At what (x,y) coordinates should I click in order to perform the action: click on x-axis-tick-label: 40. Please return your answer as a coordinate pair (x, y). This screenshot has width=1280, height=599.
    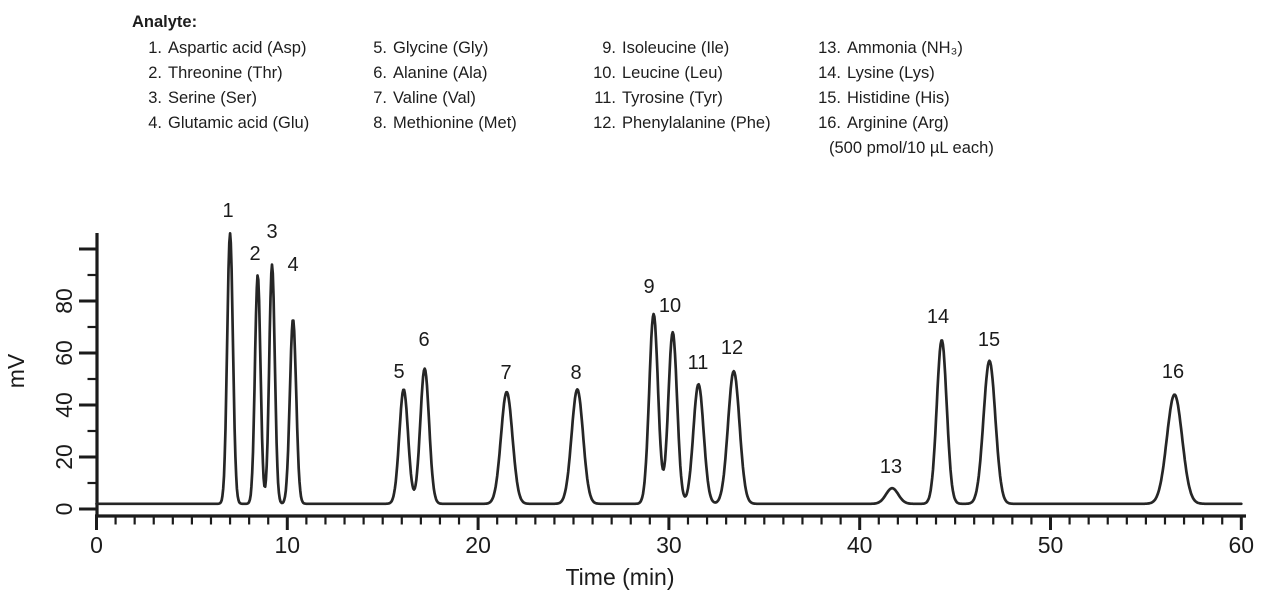
    Looking at the image, I should click on (860, 545).